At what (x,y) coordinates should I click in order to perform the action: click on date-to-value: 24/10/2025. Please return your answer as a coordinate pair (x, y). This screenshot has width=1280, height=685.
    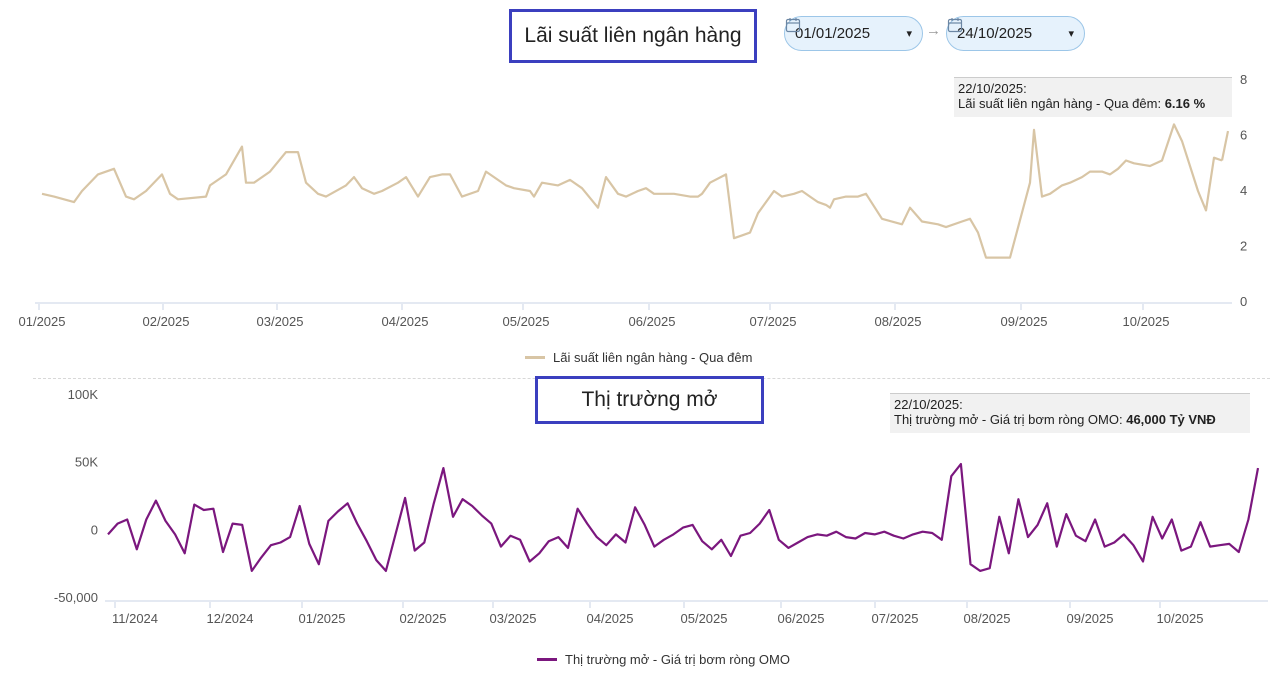
    Looking at the image, I should click on (995, 33).